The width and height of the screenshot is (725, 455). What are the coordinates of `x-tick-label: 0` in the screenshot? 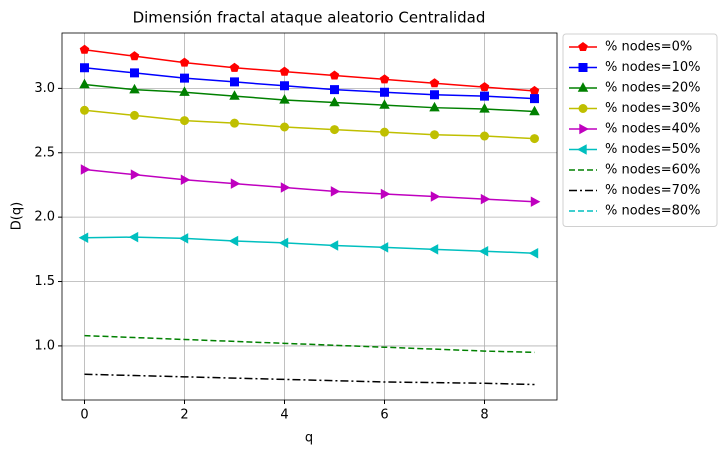 It's located at (84, 415).